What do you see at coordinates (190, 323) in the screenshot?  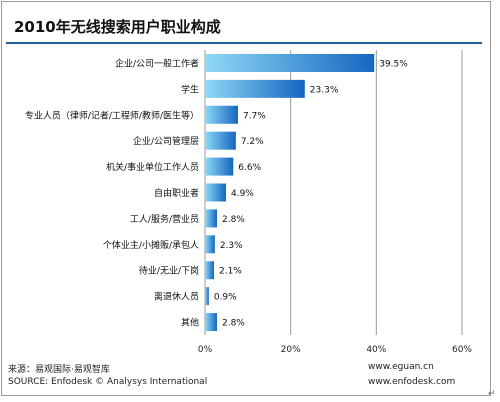 I see `category-label: 其他` at bounding box center [190, 323].